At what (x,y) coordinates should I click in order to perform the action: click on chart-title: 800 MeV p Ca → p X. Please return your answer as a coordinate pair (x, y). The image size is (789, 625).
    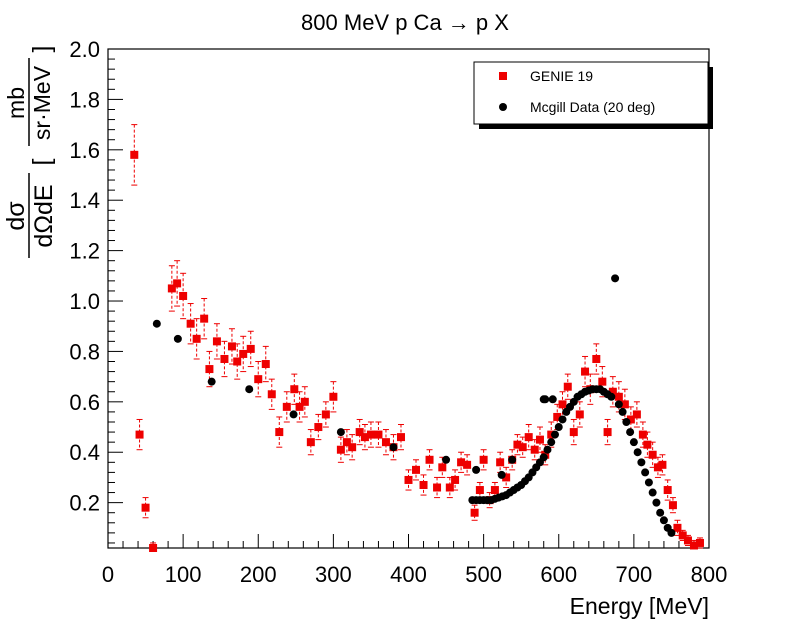
    Looking at the image, I should click on (405, 22).